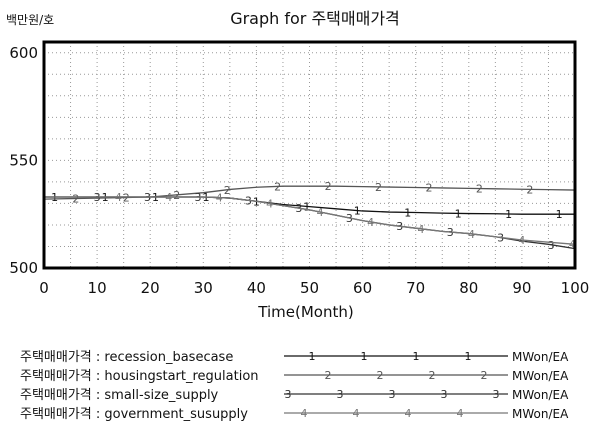 The width and height of the screenshot is (603, 425). What do you see at coordinates (575, 288) in the screenshot?
I see `x-tick-label: 100` at bounding box center [575, 288].